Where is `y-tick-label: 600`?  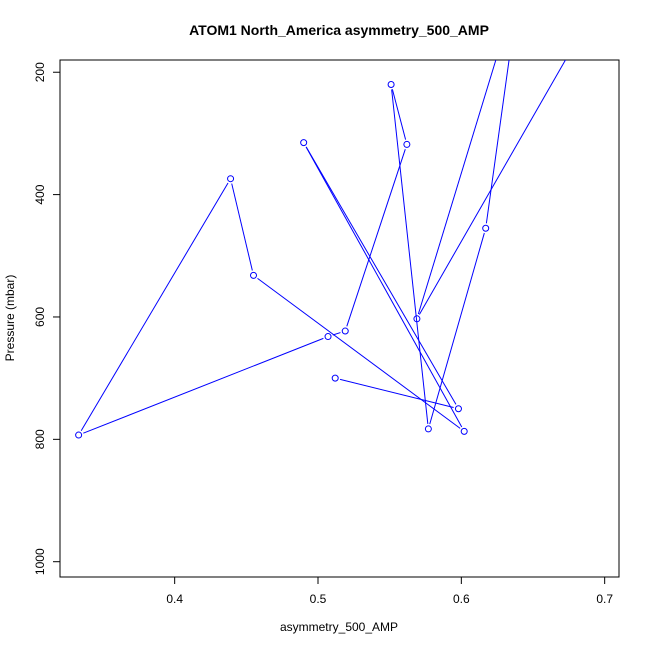
y-tick-label: 600 is located at coordinates (40, 317).